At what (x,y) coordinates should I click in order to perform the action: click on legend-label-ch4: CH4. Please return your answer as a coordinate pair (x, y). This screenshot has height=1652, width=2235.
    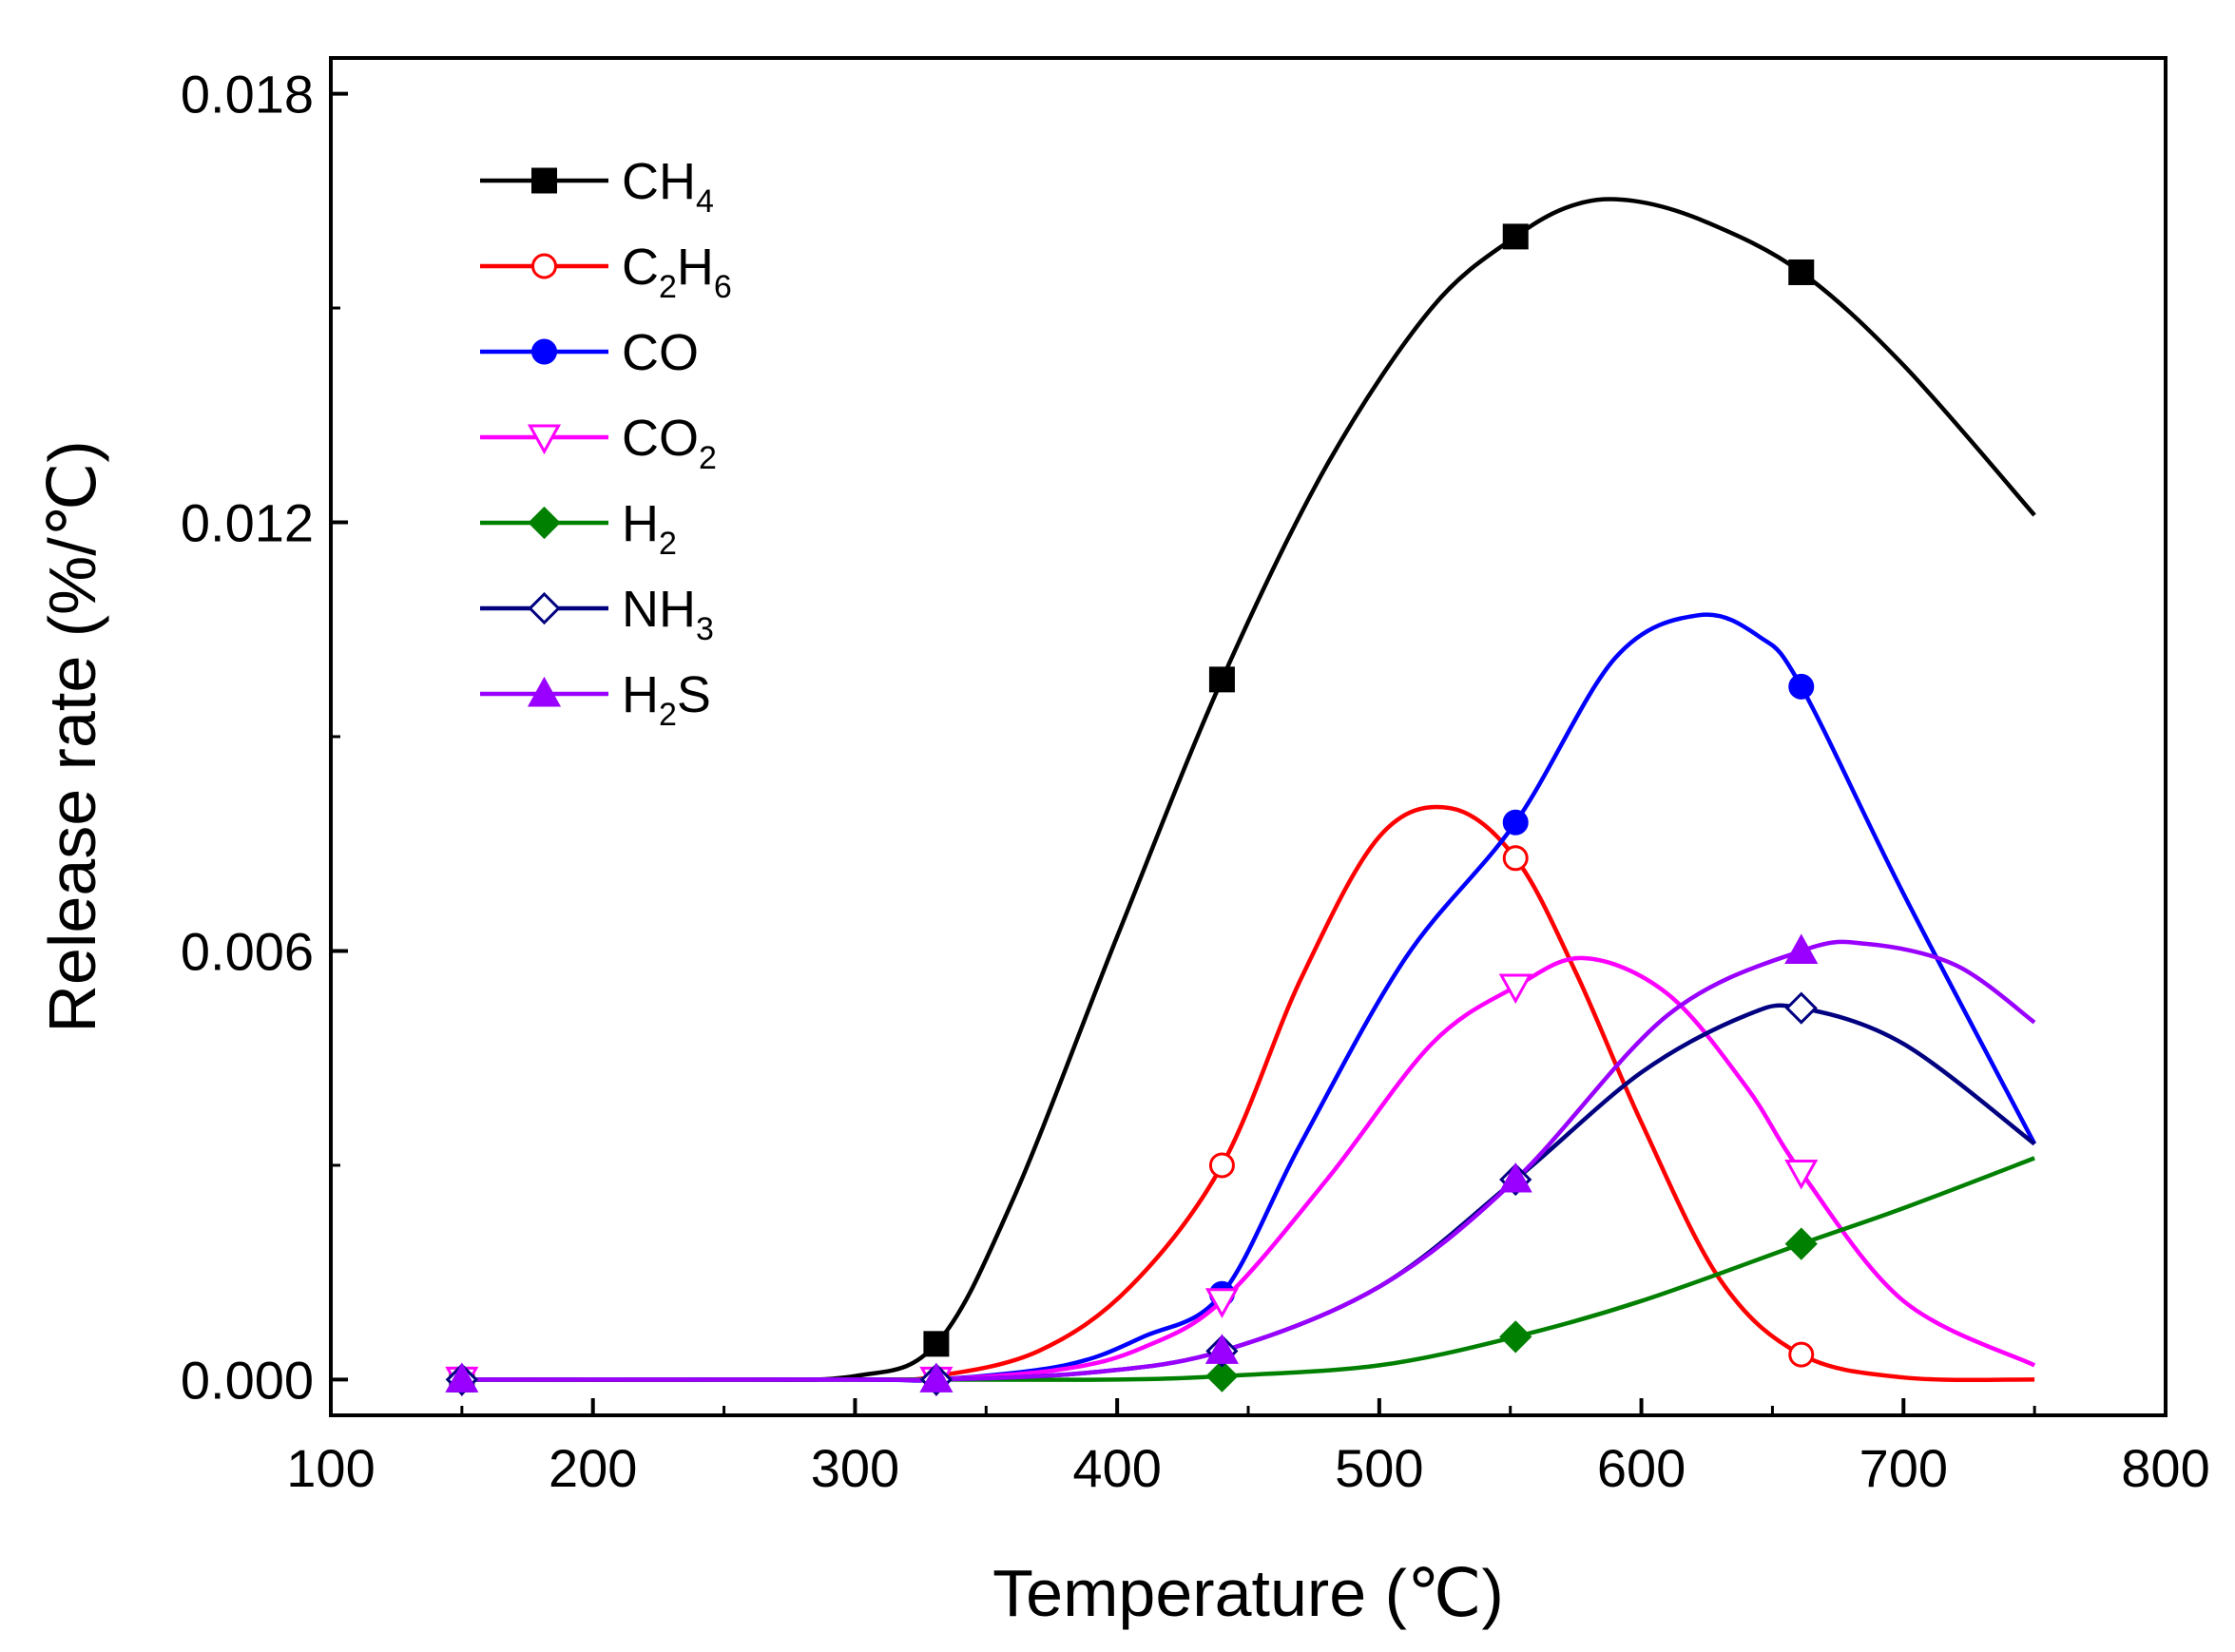
    Looking at the image, I should click on (668, 186).